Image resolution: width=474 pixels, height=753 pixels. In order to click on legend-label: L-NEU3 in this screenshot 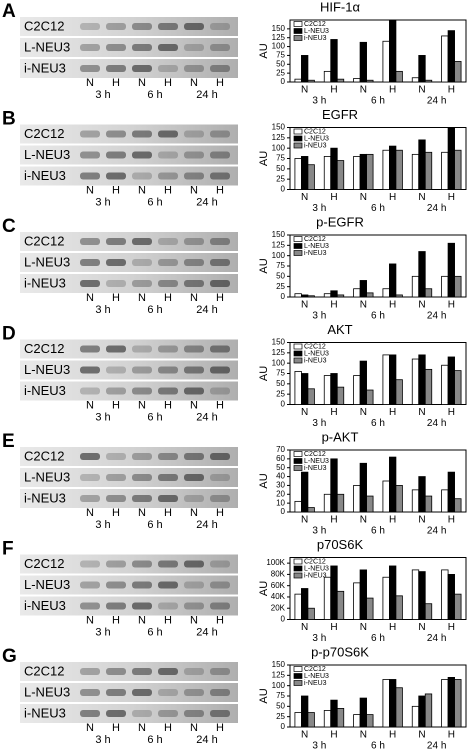, I will do `click(316, 461)`.